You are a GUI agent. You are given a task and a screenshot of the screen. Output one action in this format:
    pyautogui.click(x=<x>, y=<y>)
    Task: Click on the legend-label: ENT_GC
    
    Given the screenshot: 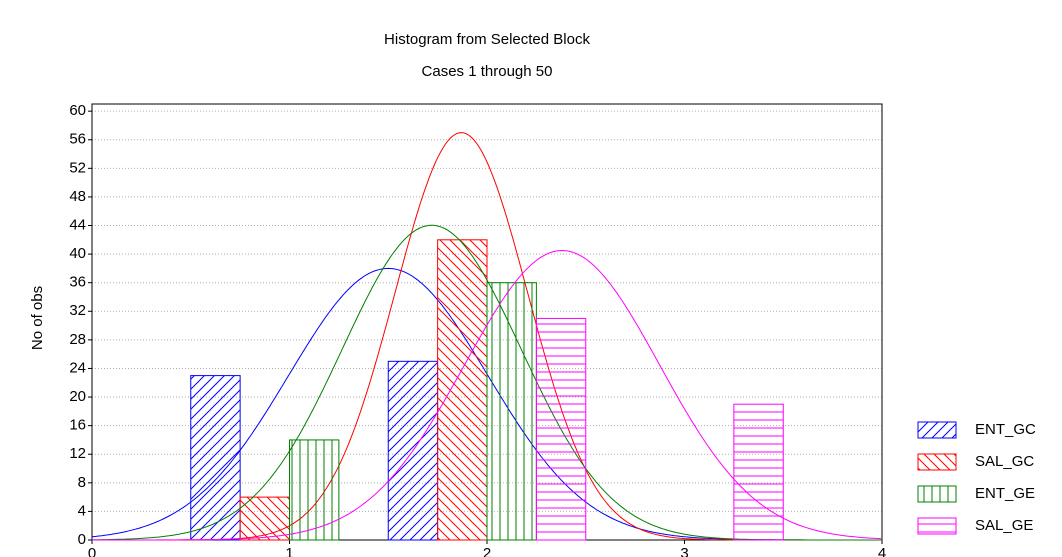 What is the action you would take?
    pyautogui.click(x=1005, y=429)
    